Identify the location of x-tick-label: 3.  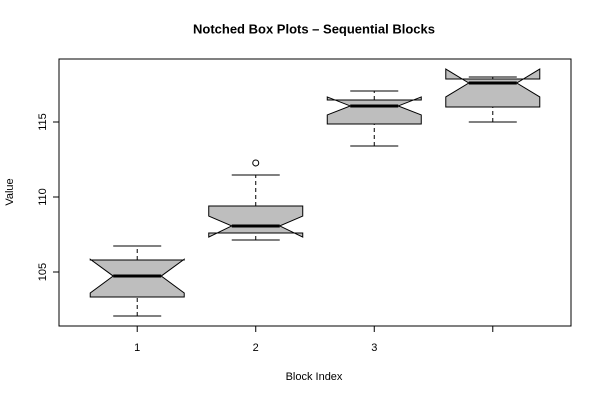
(374, 348).